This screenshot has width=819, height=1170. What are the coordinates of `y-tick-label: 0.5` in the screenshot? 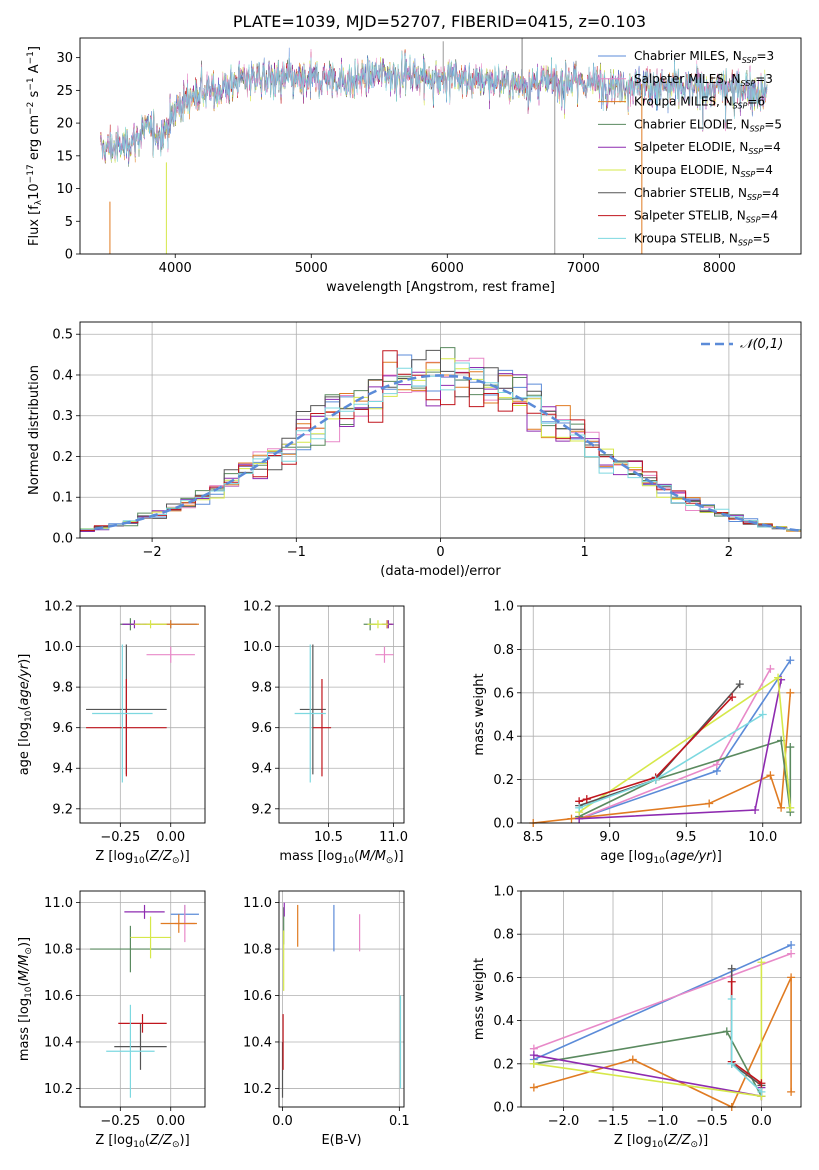 It's located at (62, 335).